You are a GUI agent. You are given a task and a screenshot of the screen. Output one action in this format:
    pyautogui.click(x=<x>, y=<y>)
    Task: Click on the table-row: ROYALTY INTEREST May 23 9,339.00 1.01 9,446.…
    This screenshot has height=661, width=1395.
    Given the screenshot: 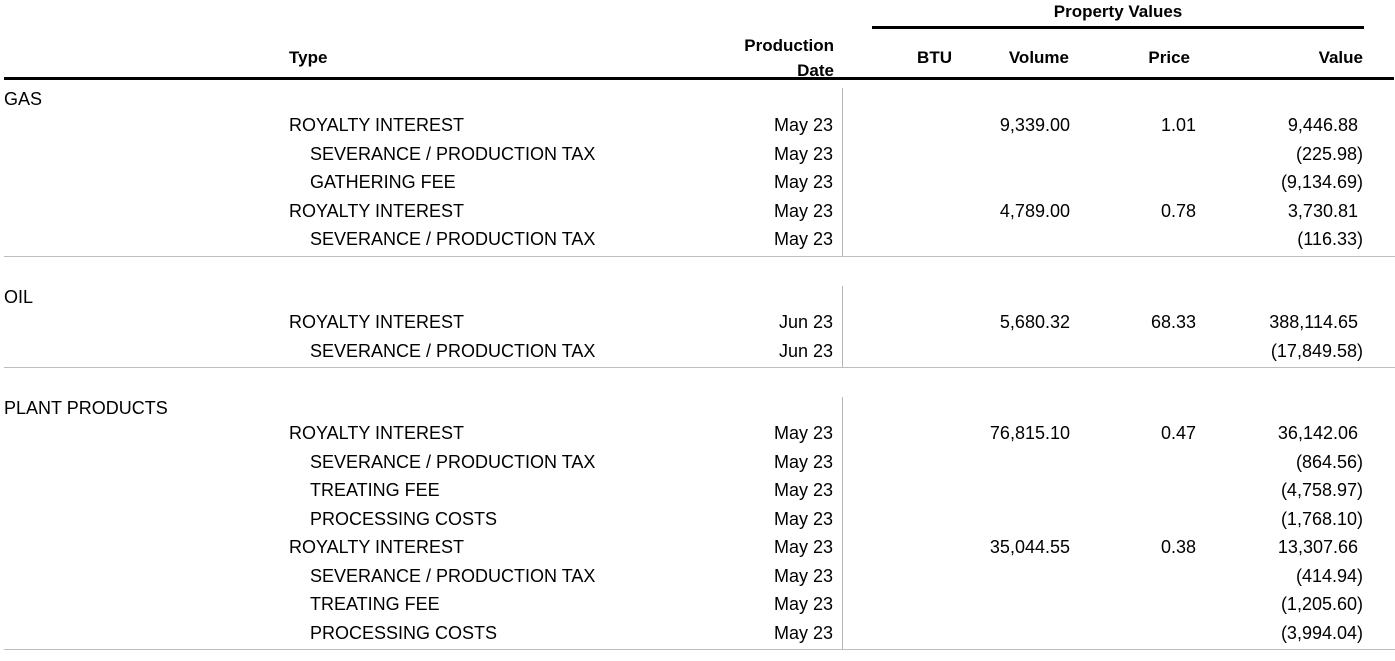 What is the action you would take?
    pyautogui.click(x=697, y=129)
    